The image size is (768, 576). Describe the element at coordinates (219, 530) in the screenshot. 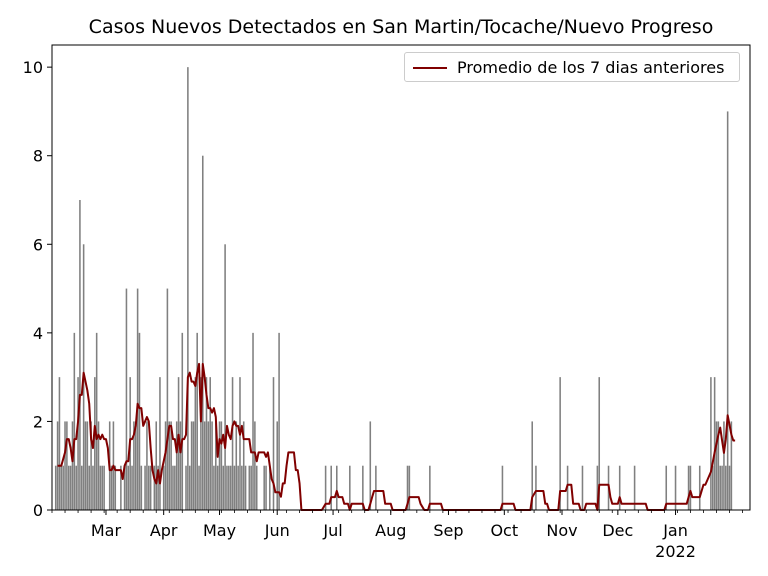

I see `x-tick-label: May` at that location.